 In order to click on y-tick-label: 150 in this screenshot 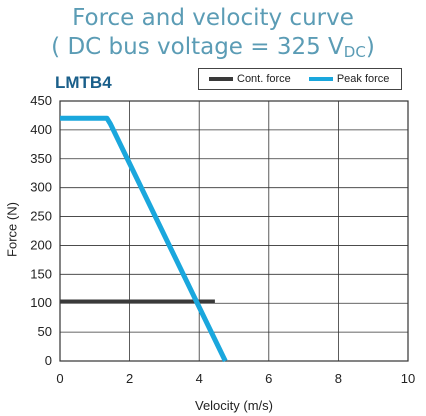, I will do `click(41, 273)`.